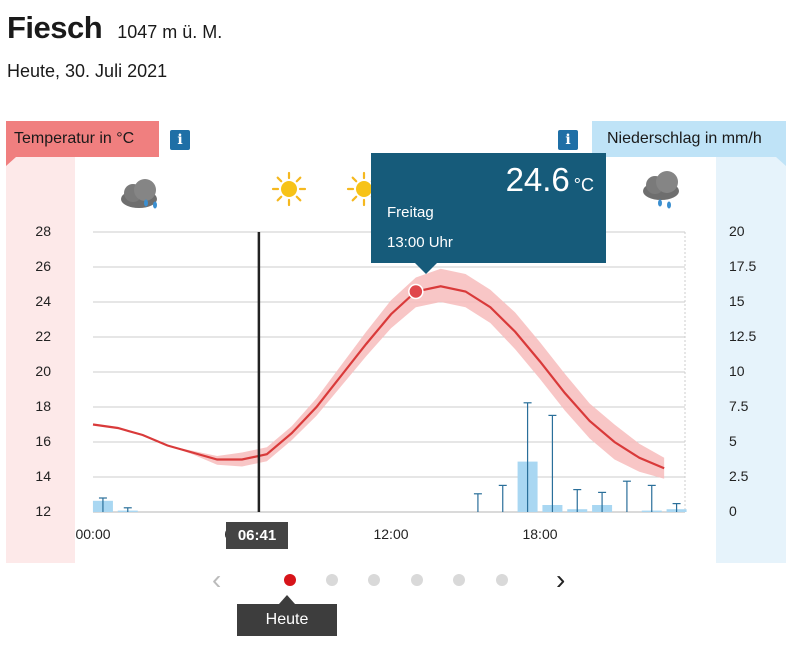 The image size is (800, 649). I want to click on sun-icon, so click(289, 189).